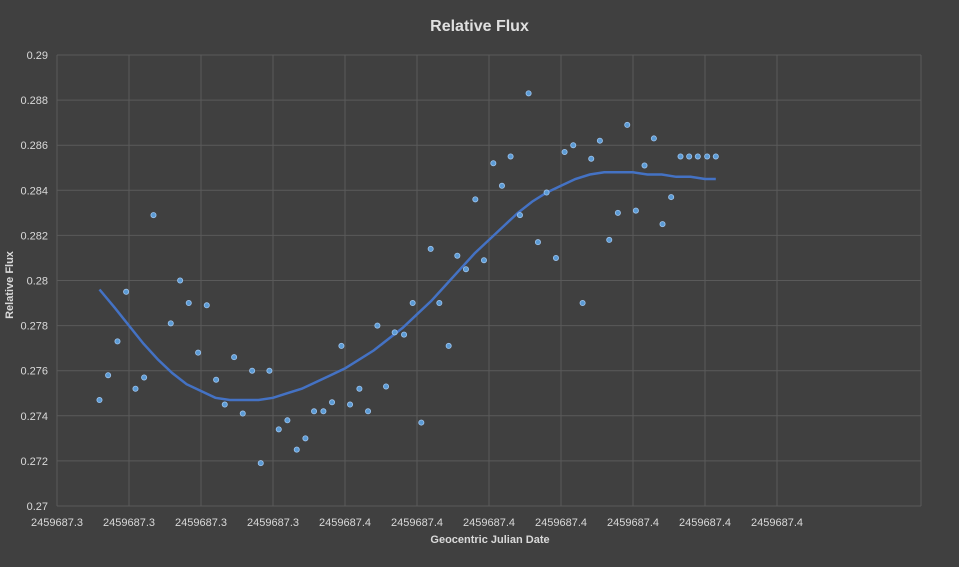 The width and height of the screenshot is (959, 567). Describe the element at coordinates (34, 101) in the screenshot. I see `y-tick-label: 0.288` at that location.